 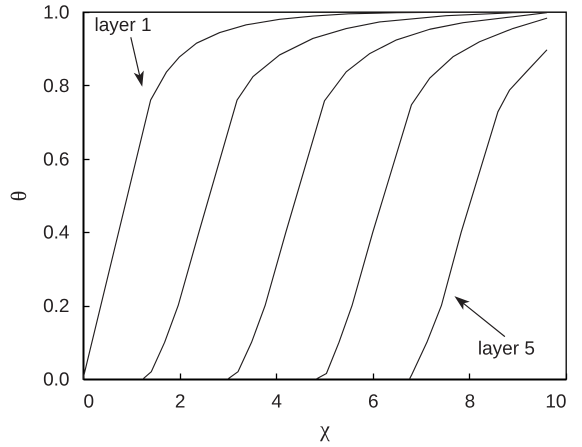 What do you see at coordinates (56, 380) in the screenshot?
I see `y-tick-label: 0.0` at bounding box center [56, 380].